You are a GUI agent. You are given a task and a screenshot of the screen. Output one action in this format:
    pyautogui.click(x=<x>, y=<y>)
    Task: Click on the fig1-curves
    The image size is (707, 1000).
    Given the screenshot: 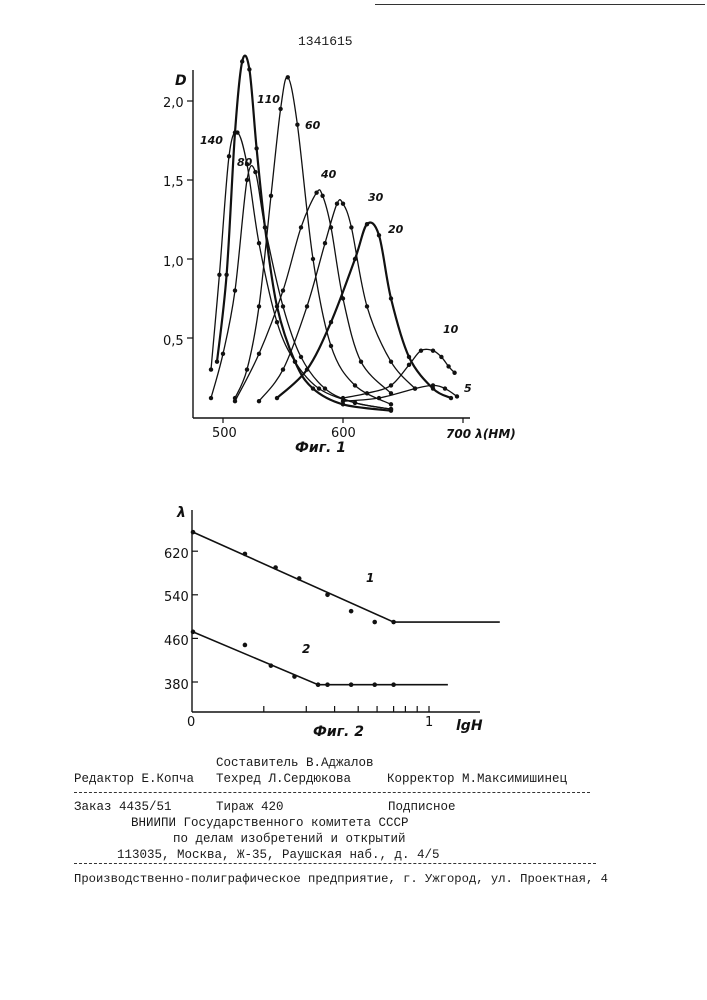 What is the action you would take?
    pyautogui.click(x=334, y=233)
    